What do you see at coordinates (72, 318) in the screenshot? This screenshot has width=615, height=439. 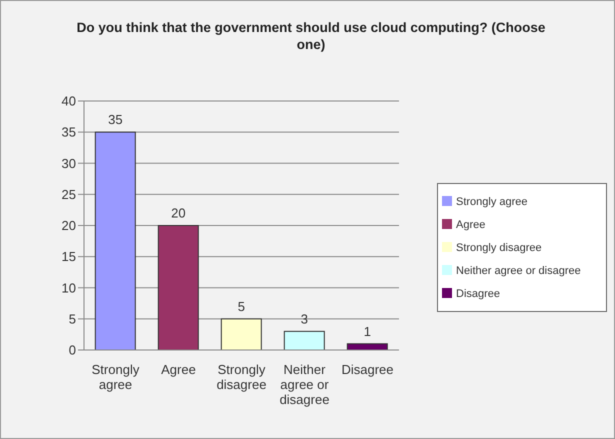 I see `y-tick-label: 5` at bounding box center [72, 318].